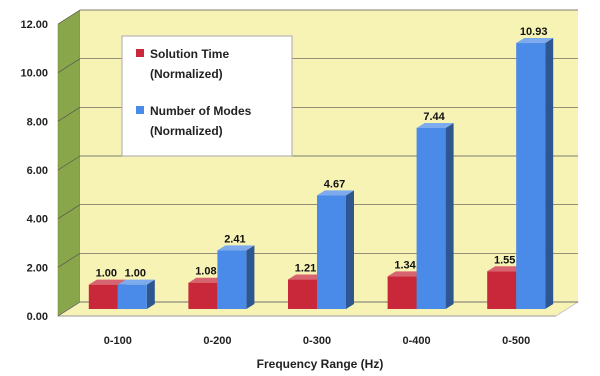 This screenshot has height=376, width=600. What do you see at coordinates (205, 272) in the screenshot?
I see `data-label-solution-time-0-200: 1.08` at bounding box center [205, 272].